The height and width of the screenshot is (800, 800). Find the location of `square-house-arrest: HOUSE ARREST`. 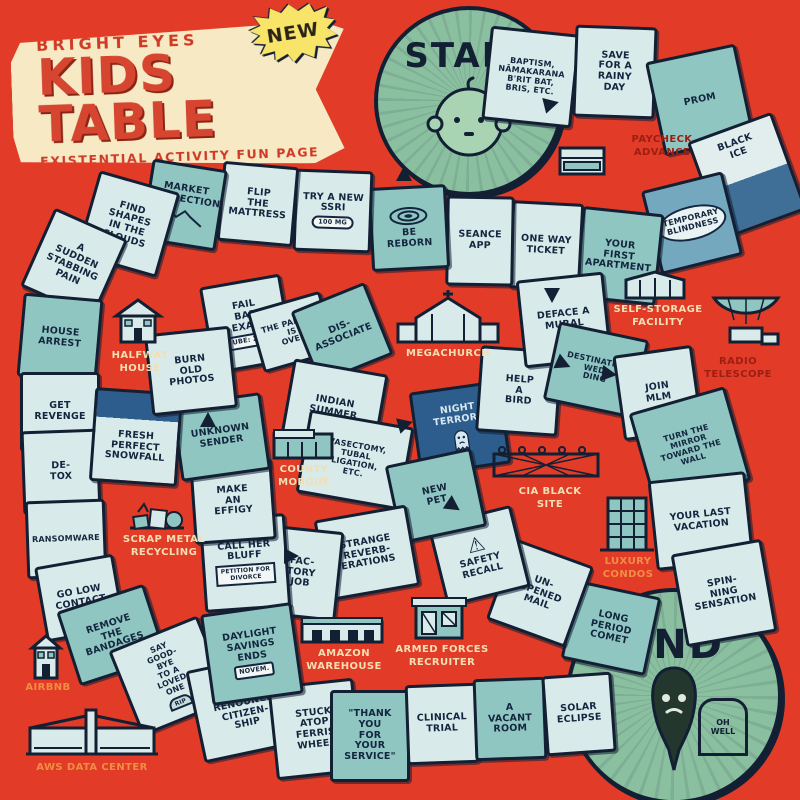

square-house-arrest: HOUSE ARREST is located at coordinates (60, 338).